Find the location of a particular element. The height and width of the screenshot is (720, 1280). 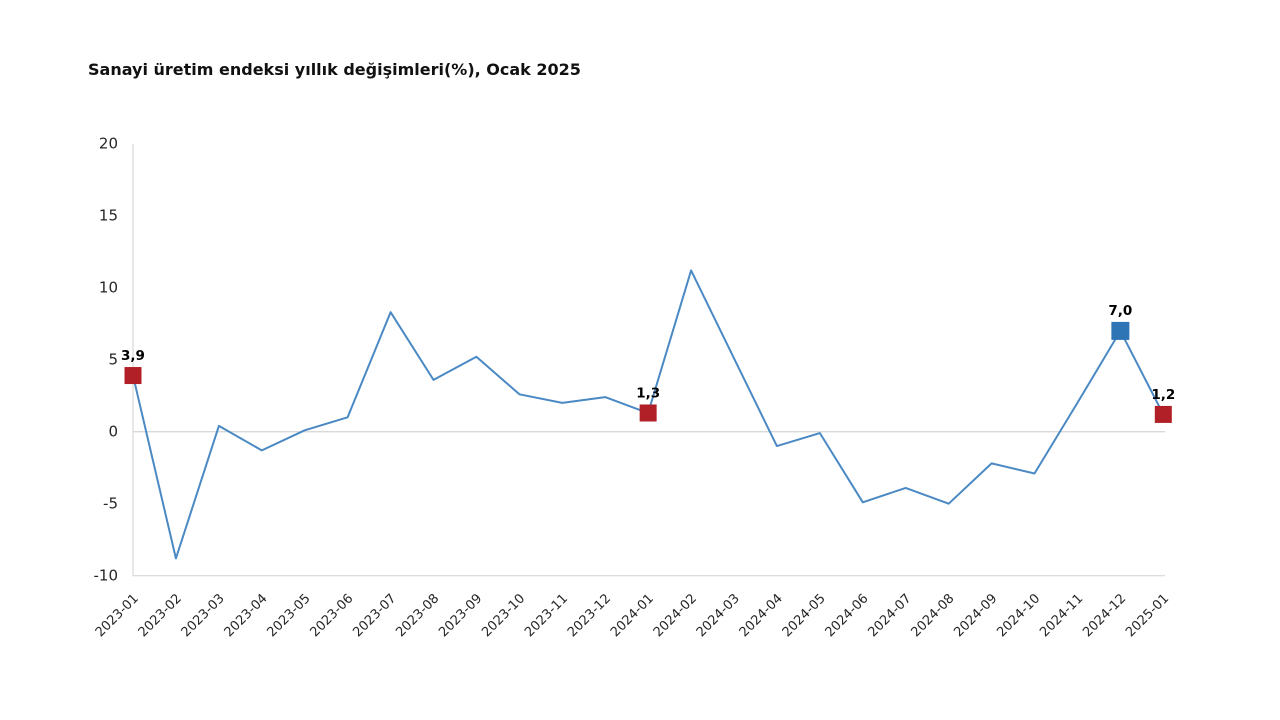

x-axis-label: 2024-10 is located at coordinates (1018, 615).